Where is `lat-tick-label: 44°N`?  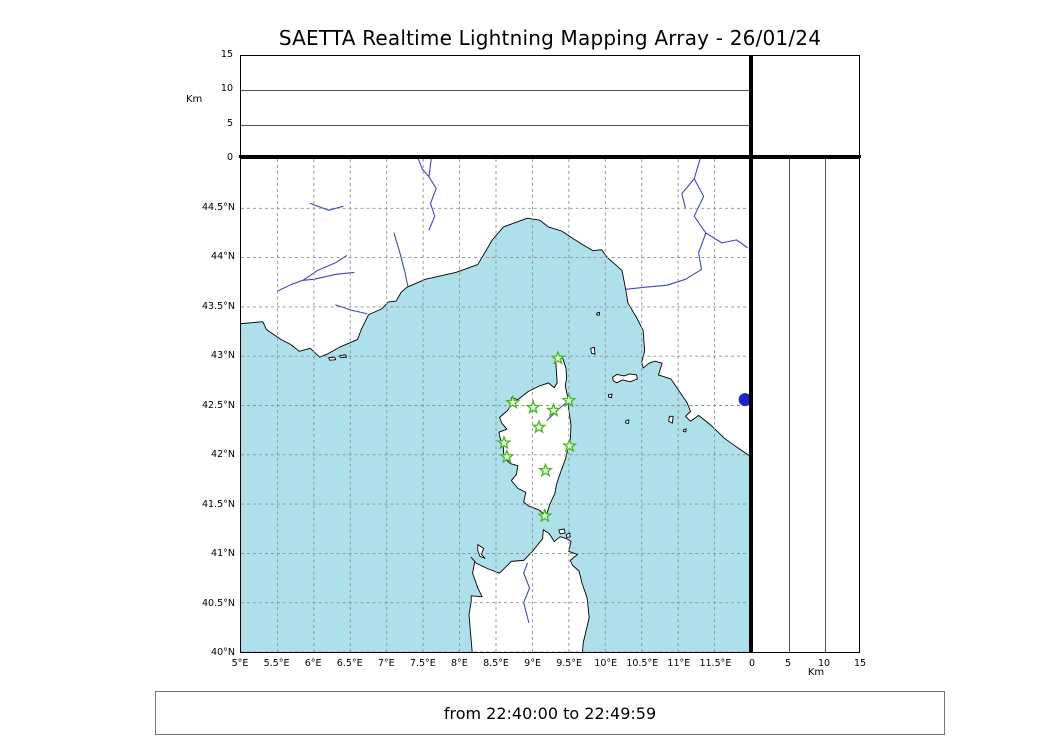
lat-tick-label: 44°N is located at coordinates (223, 256).